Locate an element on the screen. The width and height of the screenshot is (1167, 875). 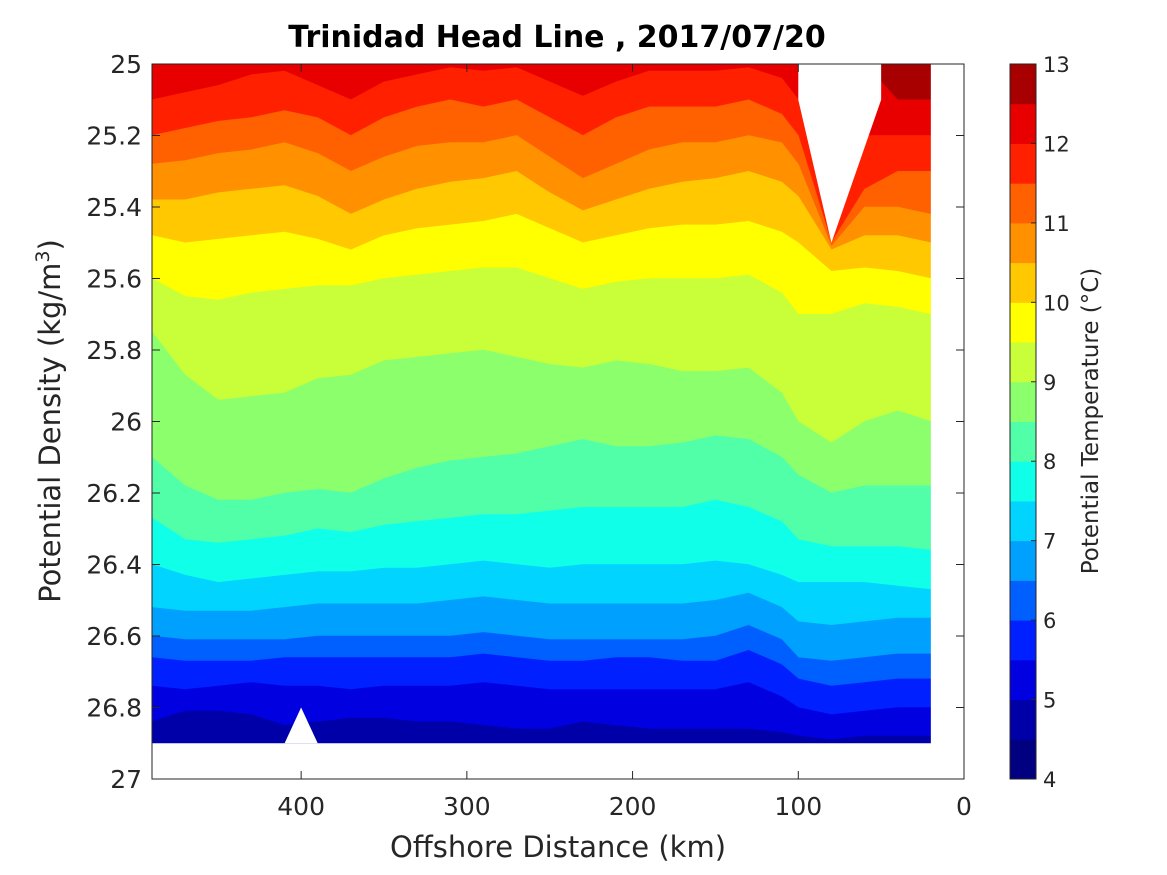
colorbar is located at coordinates (1023, 421).